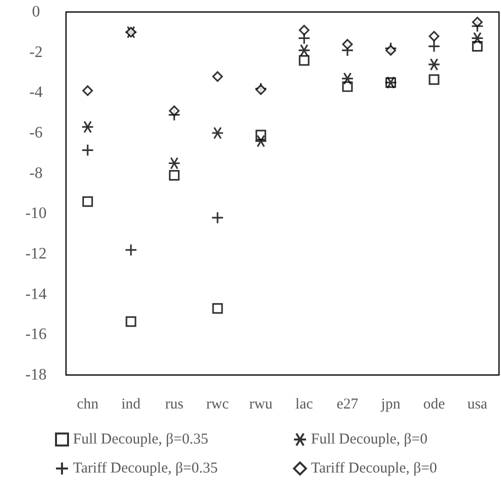 The width and height of the screenshot is (501, 489). I want to click on y-tick-label: -10, so click(36, 213).